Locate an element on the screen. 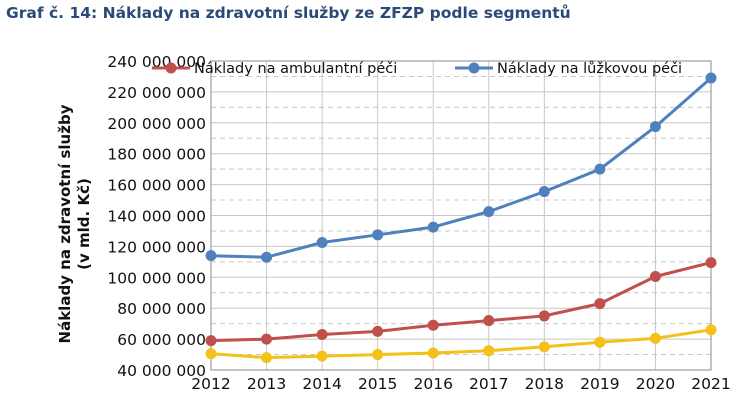  x-tick-label: 2015 is located at coordinates (377, 384).